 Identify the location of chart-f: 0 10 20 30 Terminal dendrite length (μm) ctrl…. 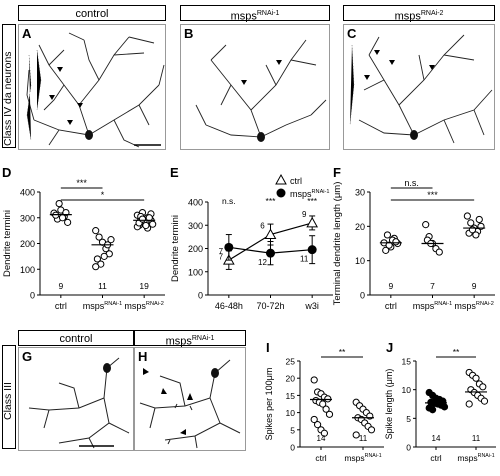
(413, 244).